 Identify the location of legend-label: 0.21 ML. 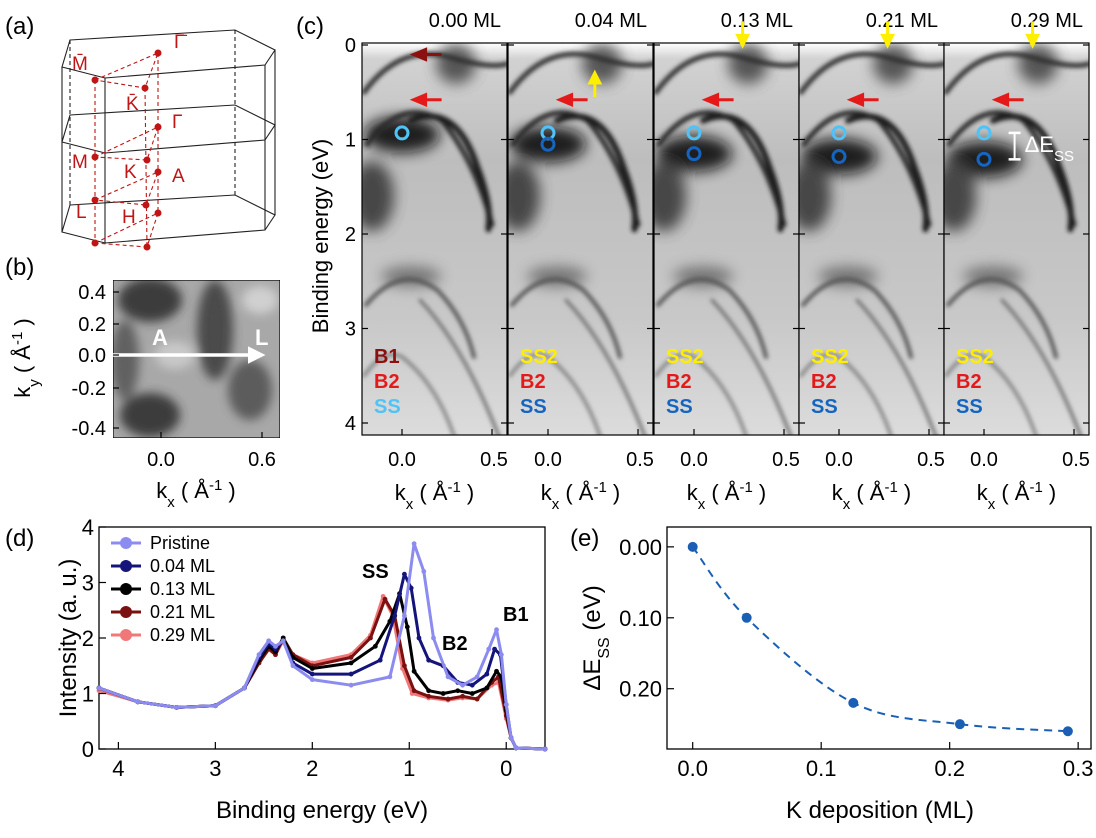
(182, 612).